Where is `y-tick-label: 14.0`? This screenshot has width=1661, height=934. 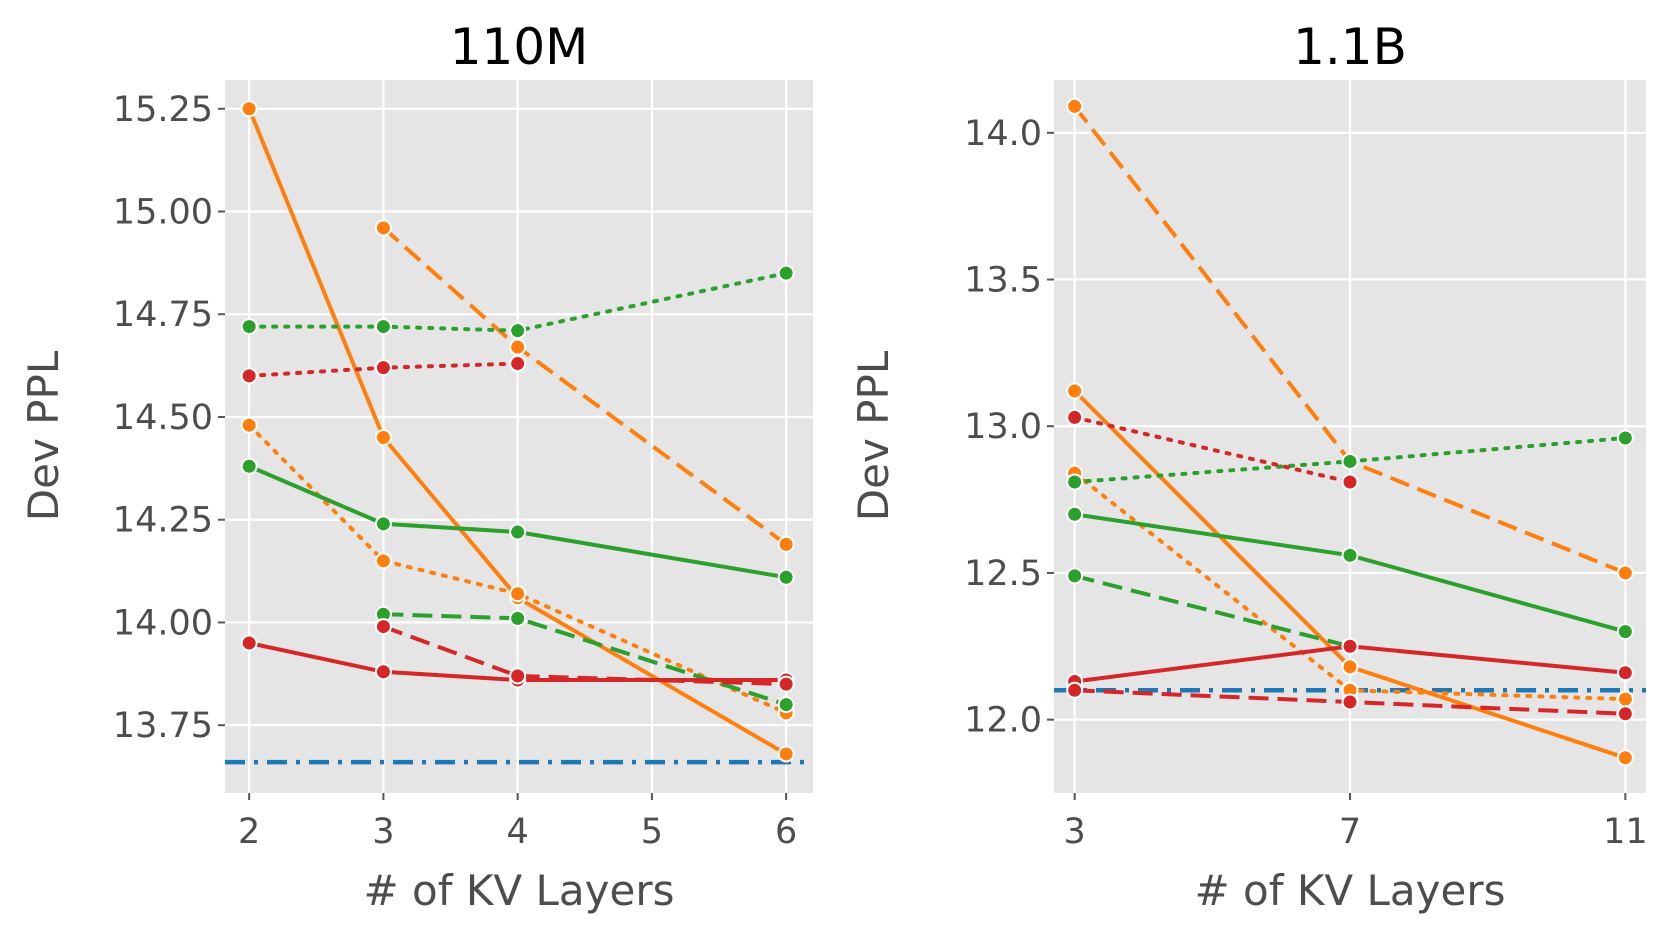 y-tick-label: 14.0 is located at coordinates (1003, 134).